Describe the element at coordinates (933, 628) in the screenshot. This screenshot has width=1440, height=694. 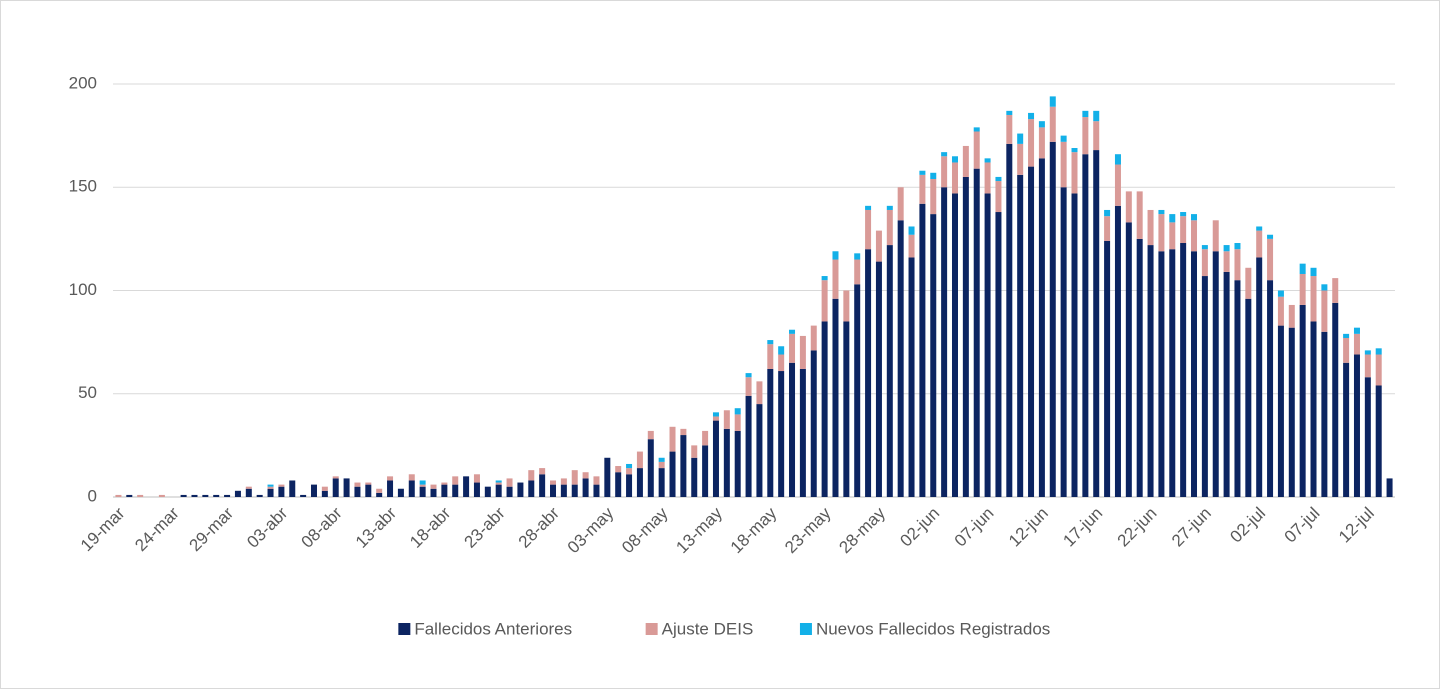
I see `legend-label: Nuevos Fallecidos Registrados` at that location.